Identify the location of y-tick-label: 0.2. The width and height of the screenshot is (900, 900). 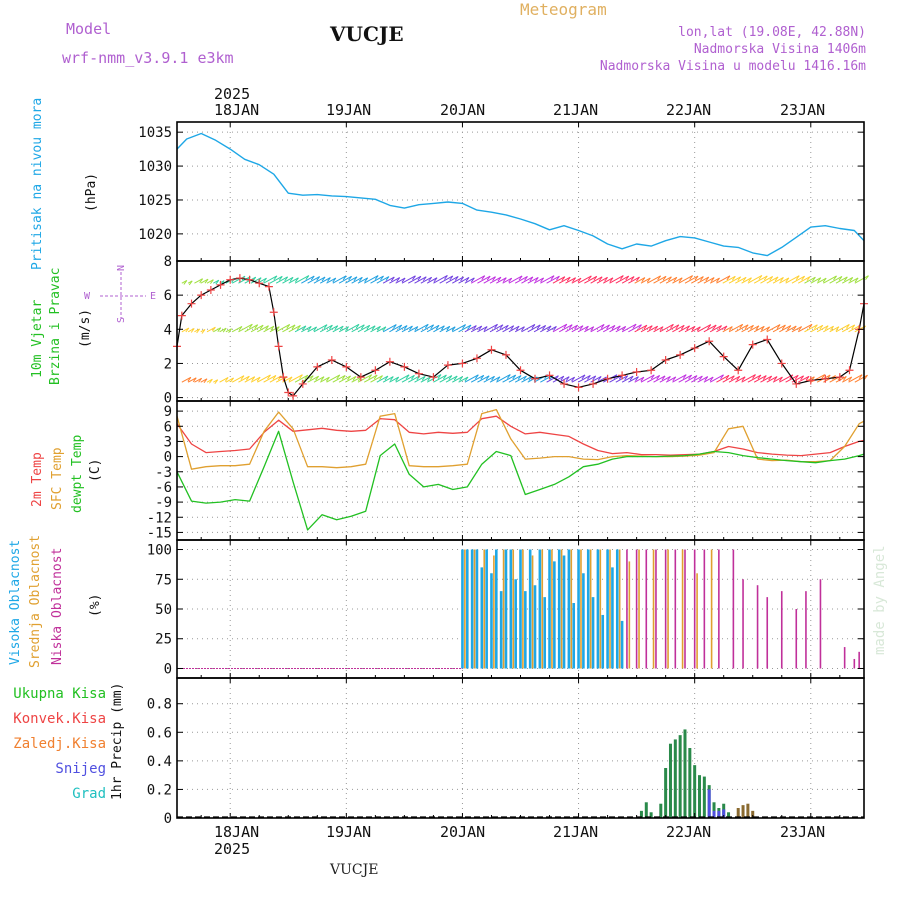
(159, 790).